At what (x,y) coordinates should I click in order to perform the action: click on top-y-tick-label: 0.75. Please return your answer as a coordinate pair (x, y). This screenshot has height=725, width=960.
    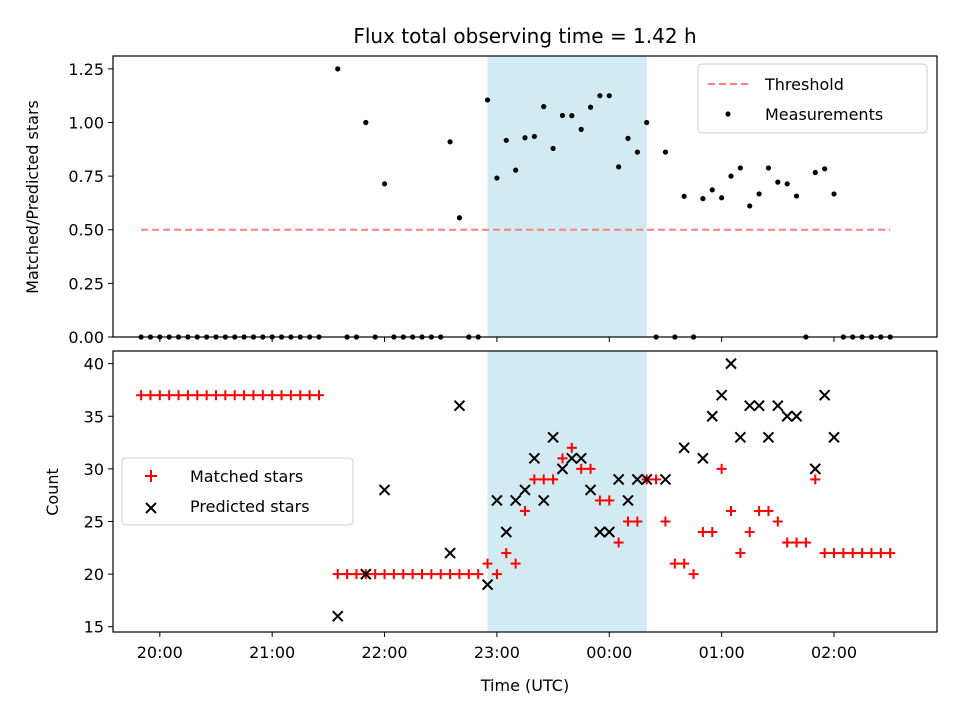
    Looking at the image, I should click on (86, 176).